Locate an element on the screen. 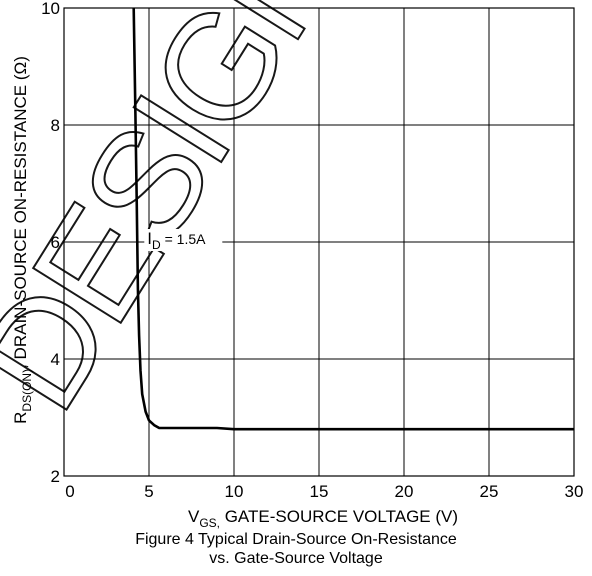 Image resolution: width=592 pixels, height=576 pixels. y-axis-label-r: R is located at coordinates (20, 418).